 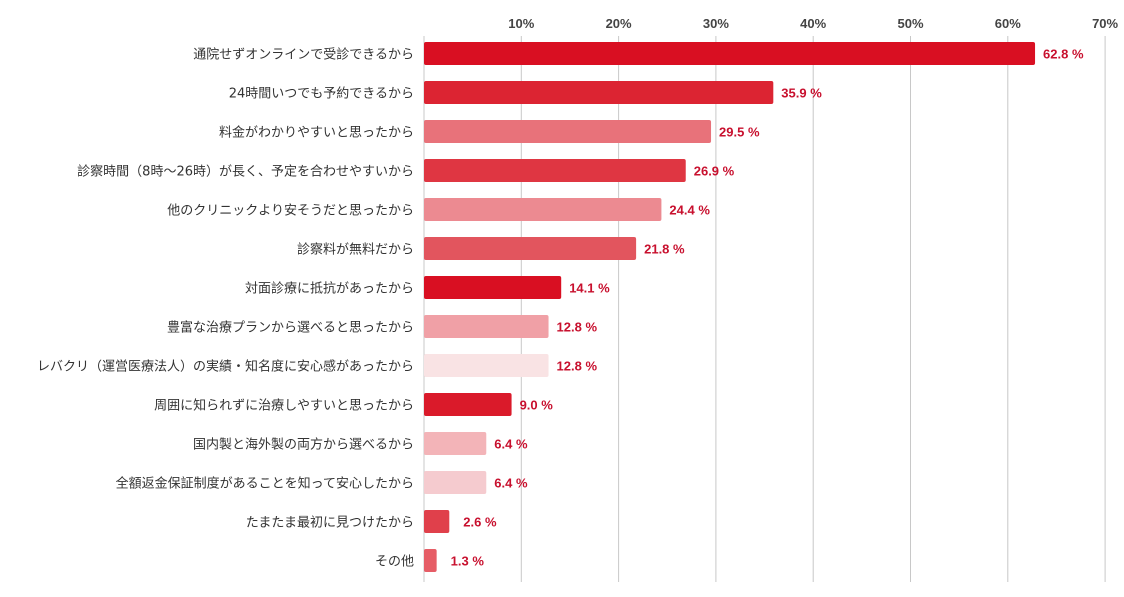 I want to click on category-label: 豊富な治療プランから選べると思ったから, so click(x=290, y=328).